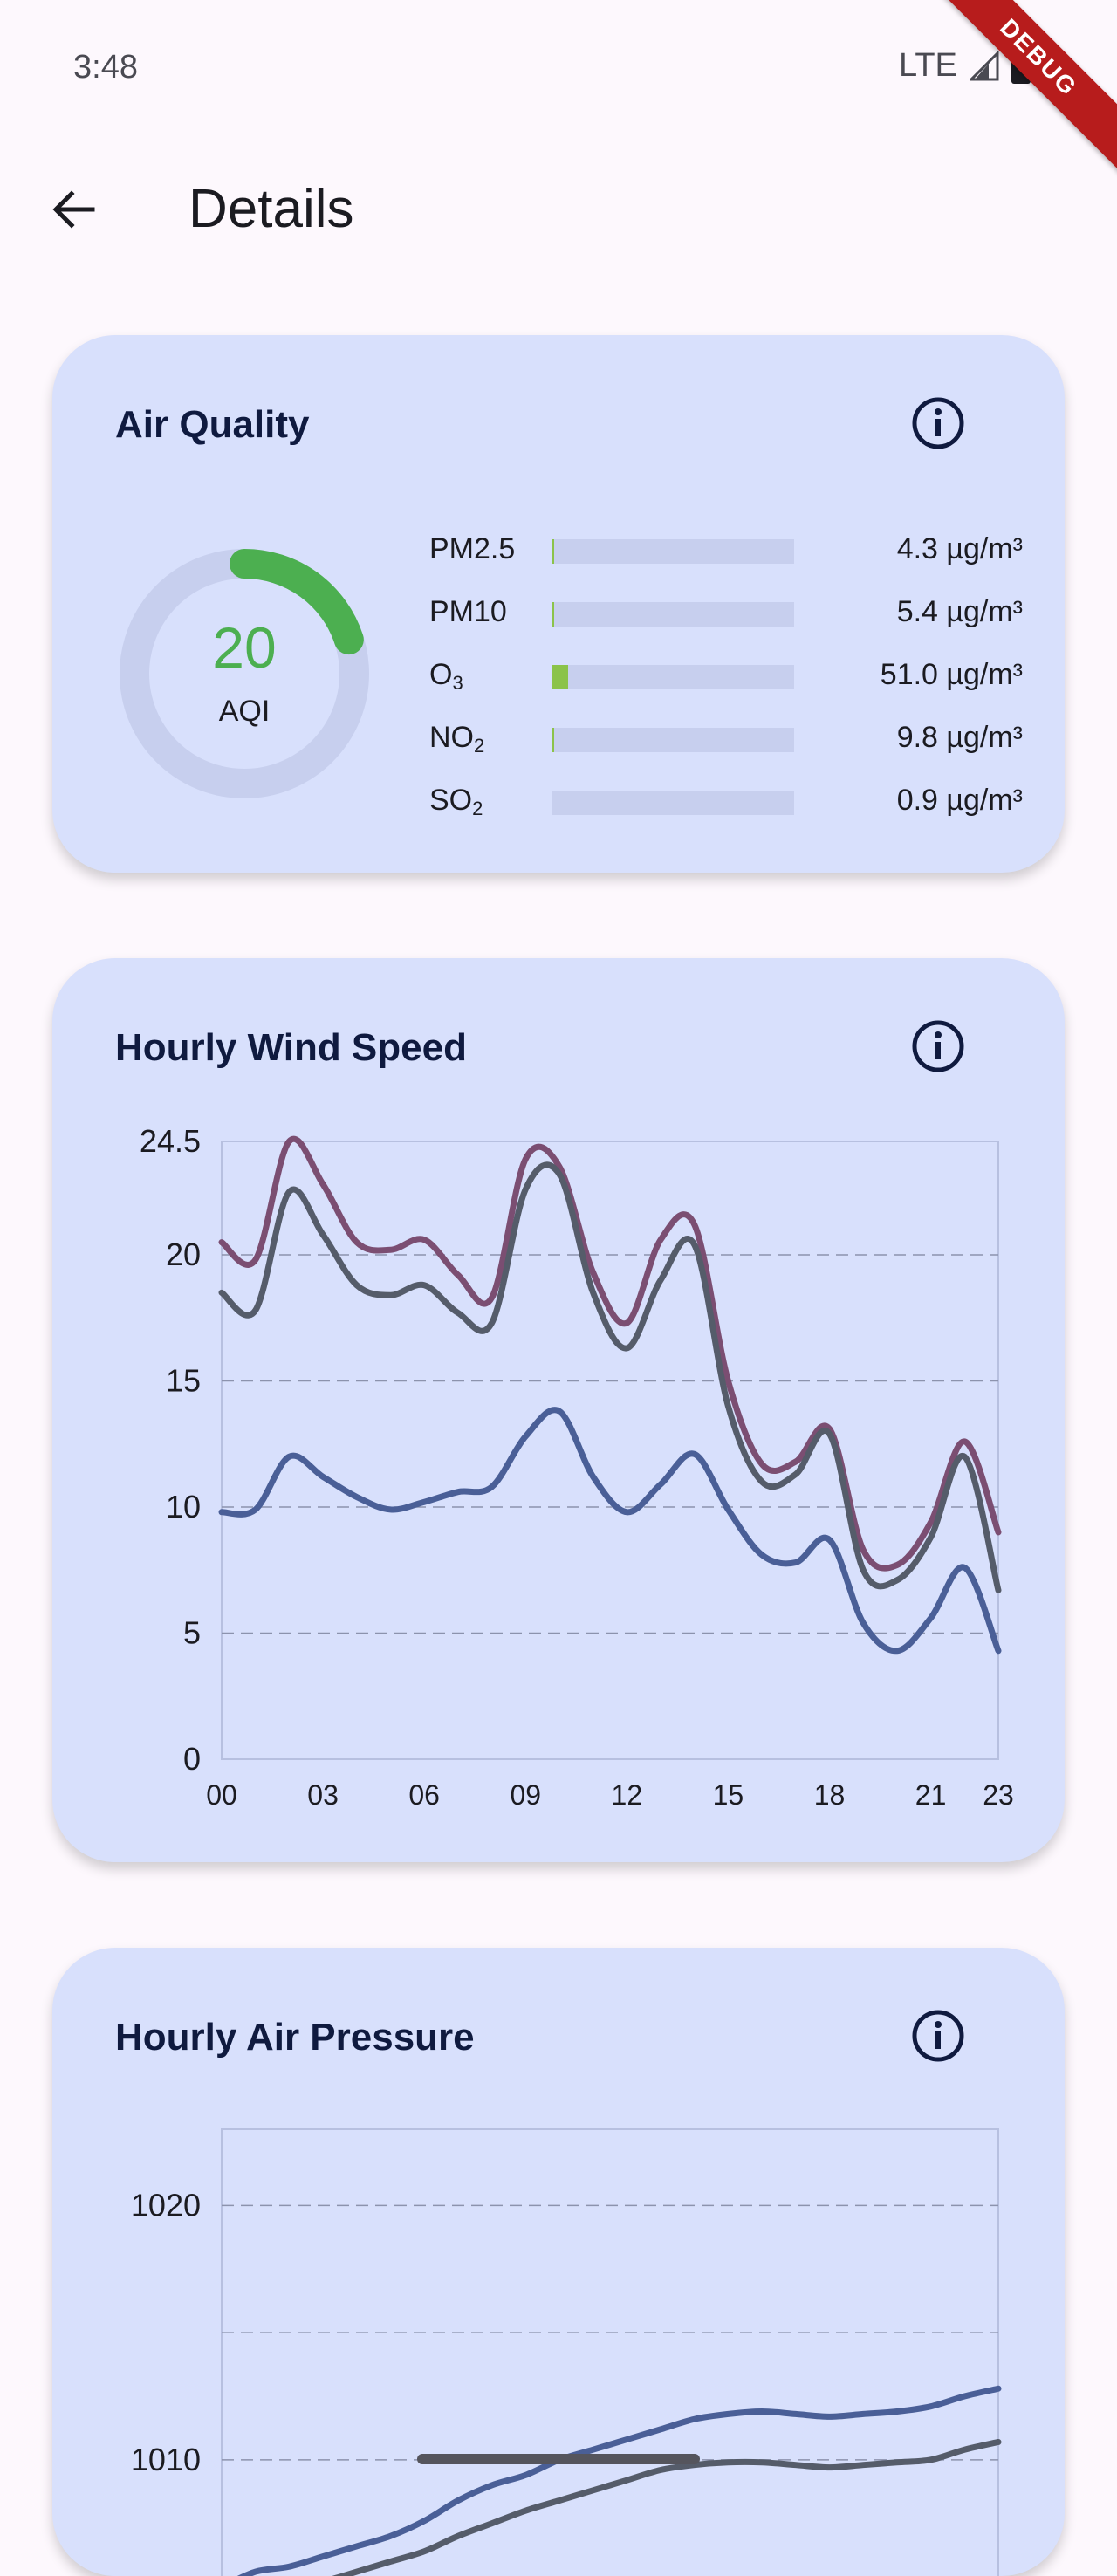 The width and height of the screenshot is (1117, 2576). What do you see at coordinates (998, 1795) in the screenshot?
I see `x-tick-label: 23` at bounding box center [998, 1795].